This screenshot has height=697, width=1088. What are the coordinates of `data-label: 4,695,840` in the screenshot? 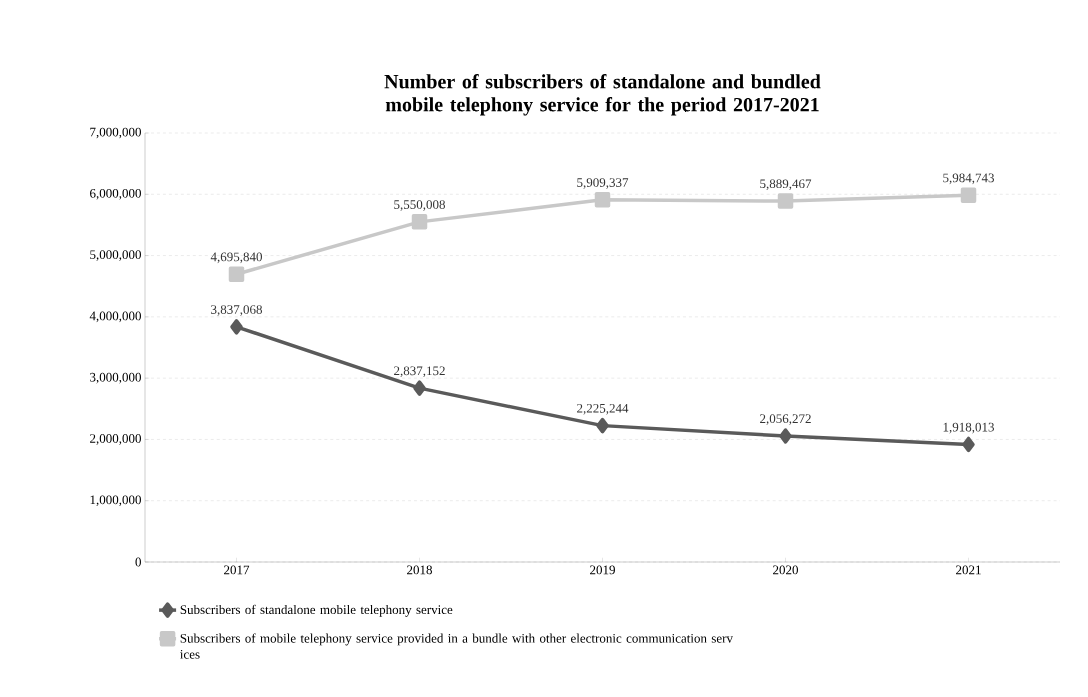 It's located at (236, 258).